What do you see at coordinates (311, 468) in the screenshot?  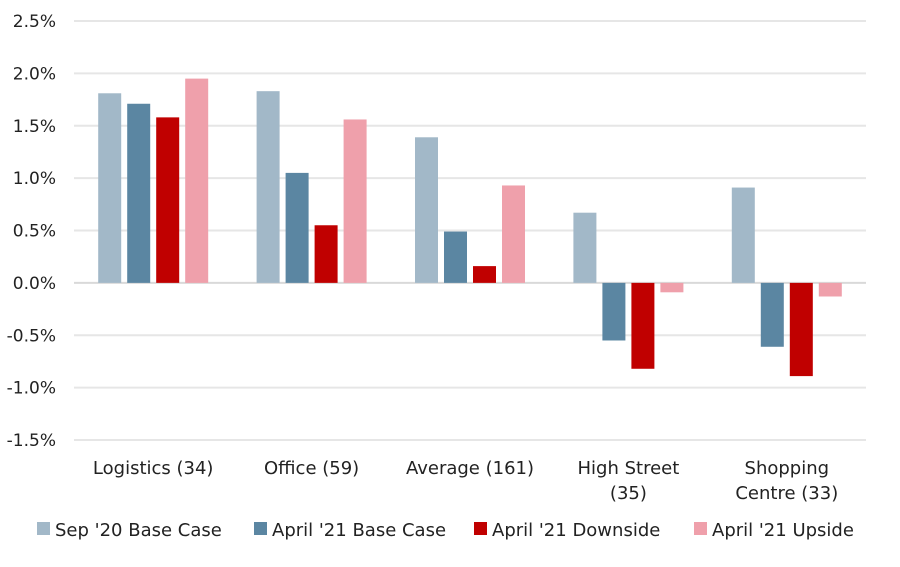 I see `x-category-label: Office (59)` at bounding box center [311, 468].